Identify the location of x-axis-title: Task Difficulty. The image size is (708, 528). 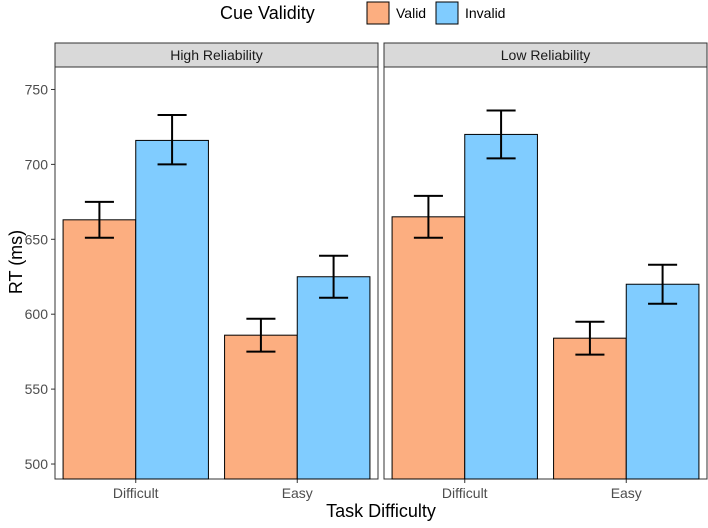
(381, 511).